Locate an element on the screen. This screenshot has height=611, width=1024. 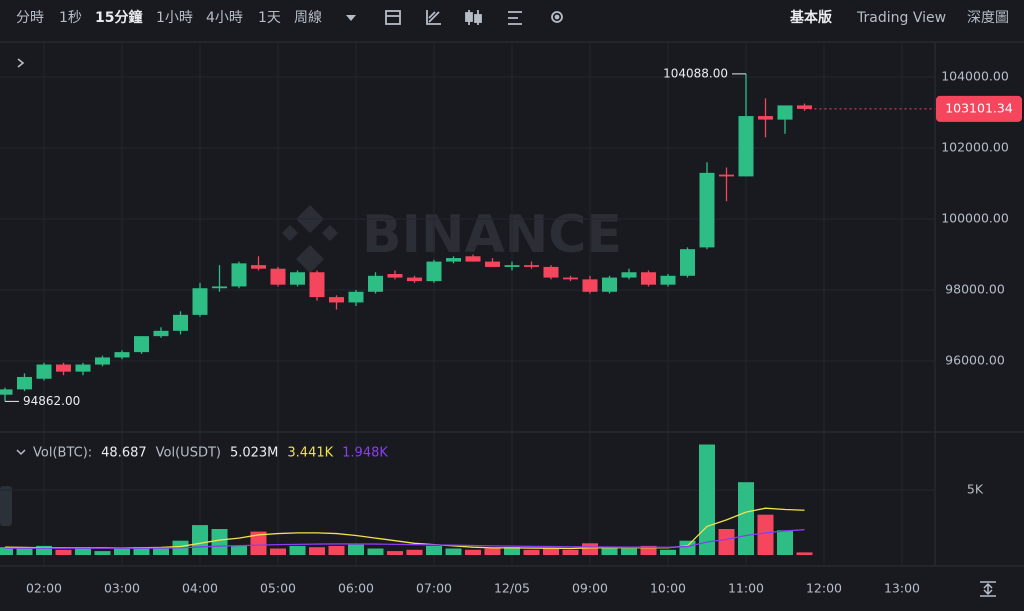
x-tick-label: 04:00 is located at coordinates (200, 588).